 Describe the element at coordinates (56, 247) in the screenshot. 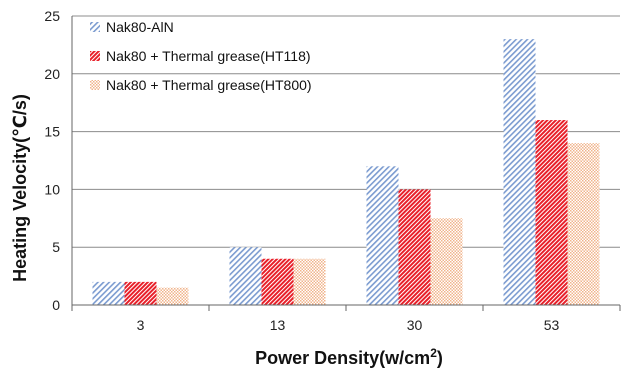

I see `y-tick-label: 5` at that location.